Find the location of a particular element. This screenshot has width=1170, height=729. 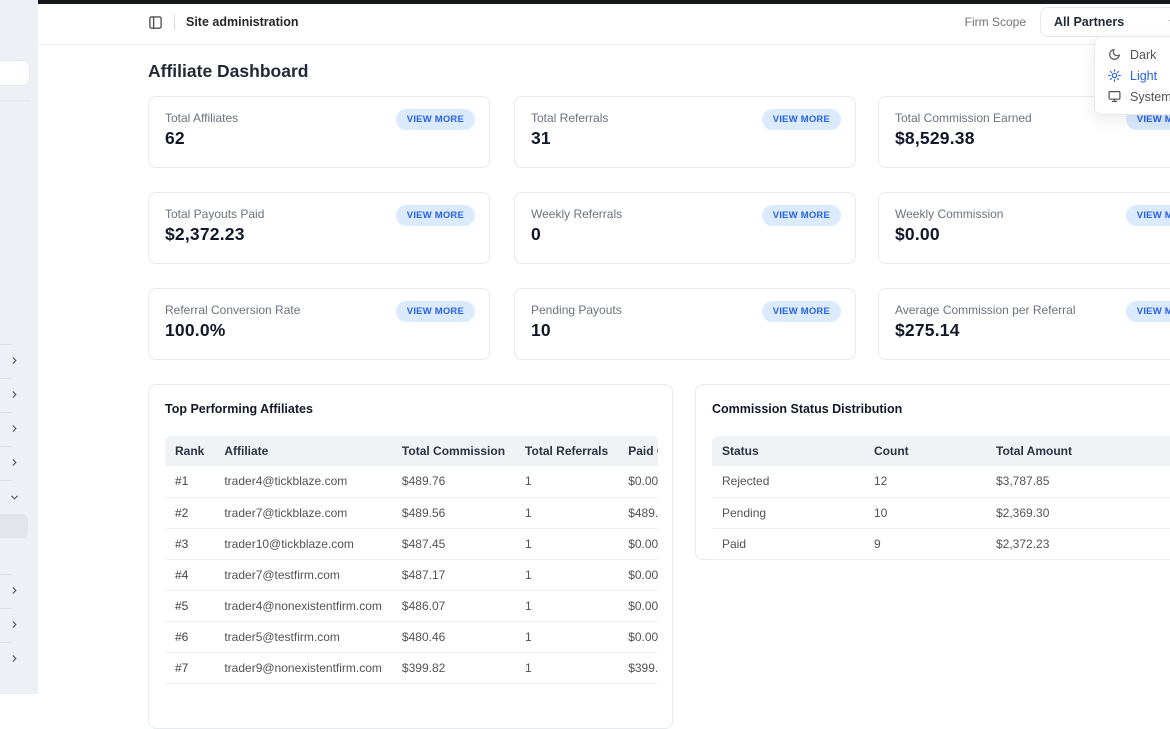

affiliate-cell: trader7@tickblaze.com is located at coordinates (303, 513).